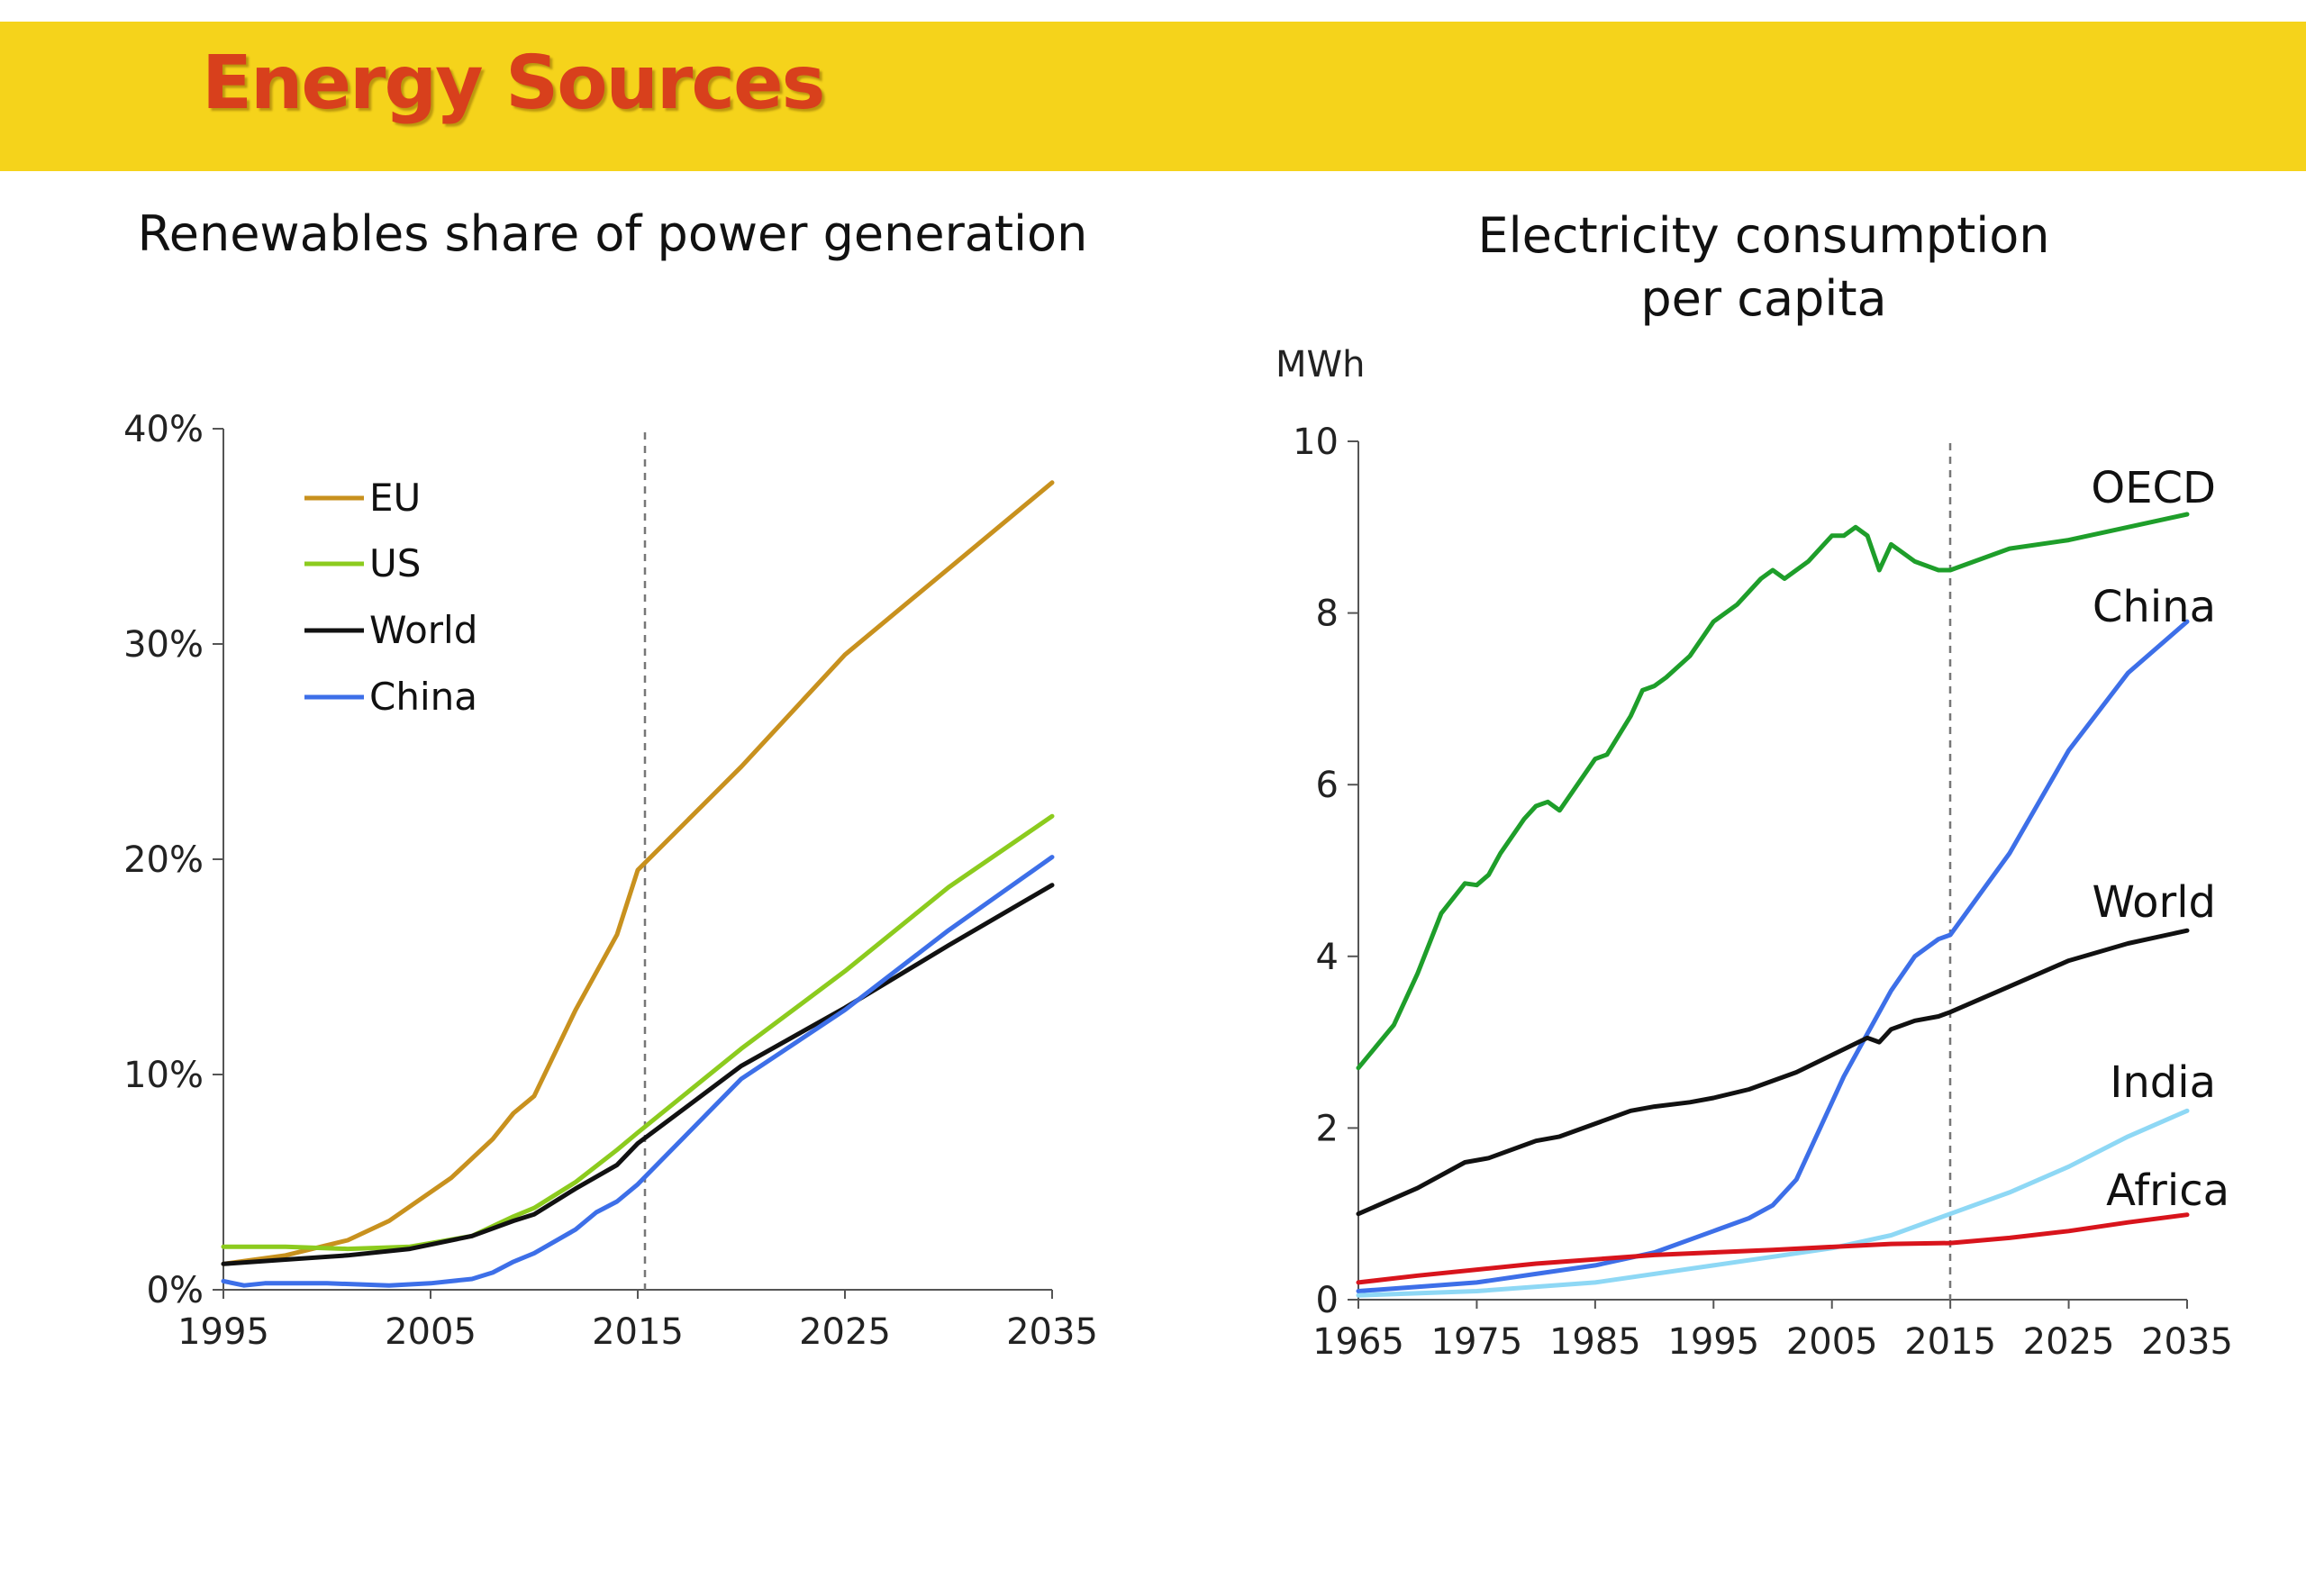 This screenshot has height=1596, width=2306. Describe the element at coordinates (1327, 958) in the screenshot. I see `electricity-y-tick-label: 4` at that location.